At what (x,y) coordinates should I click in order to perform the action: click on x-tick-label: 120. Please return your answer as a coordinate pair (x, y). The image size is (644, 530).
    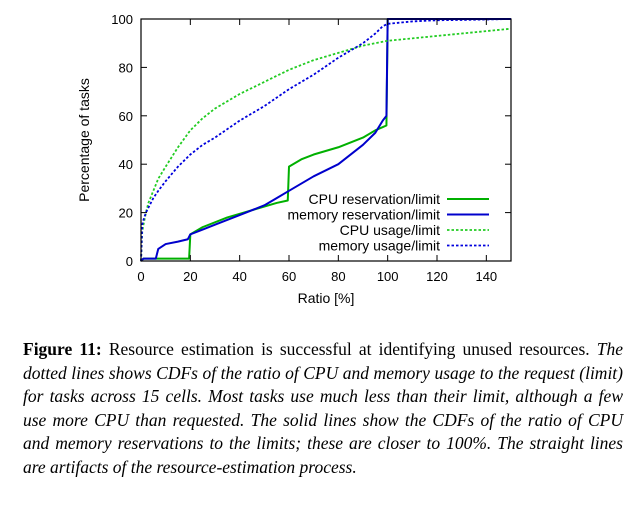
    Looking at the image, I should click on (437, 276).